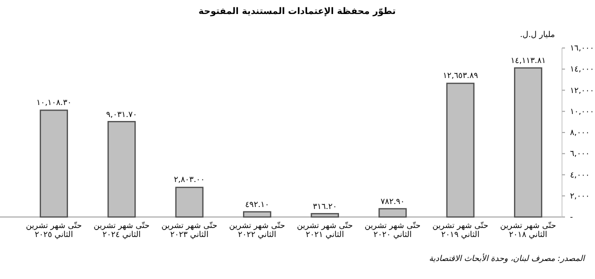  I want to click on x-tick-label: حتّى شهر تشرين الثاني ٢٠١٨, so click(528, 230).